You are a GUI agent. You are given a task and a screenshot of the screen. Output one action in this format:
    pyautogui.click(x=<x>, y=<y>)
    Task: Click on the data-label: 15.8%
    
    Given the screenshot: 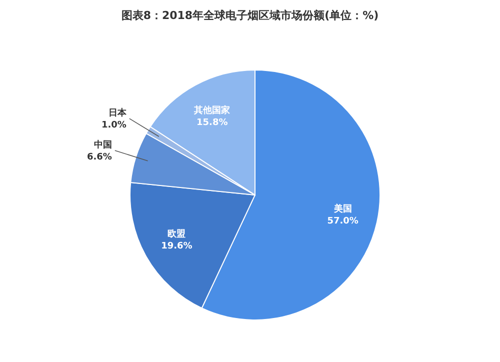 What is the action you would take?
    pyautogui.click(x=212, y=123)
    